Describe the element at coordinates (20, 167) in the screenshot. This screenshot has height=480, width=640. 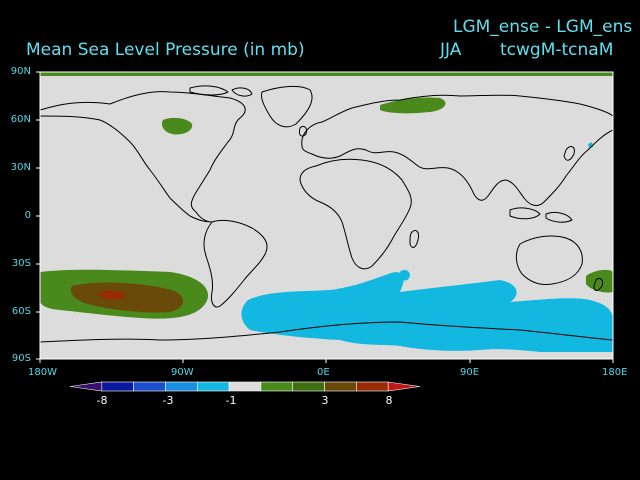
I see `lat-label-30n: 30N` at that location.